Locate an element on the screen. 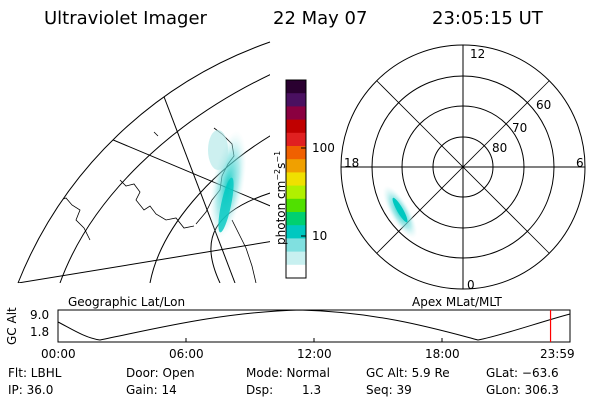 Image resolution: width=600 pixels, height=400 pixels. altitude-curve is located at coordinates (314, 325).